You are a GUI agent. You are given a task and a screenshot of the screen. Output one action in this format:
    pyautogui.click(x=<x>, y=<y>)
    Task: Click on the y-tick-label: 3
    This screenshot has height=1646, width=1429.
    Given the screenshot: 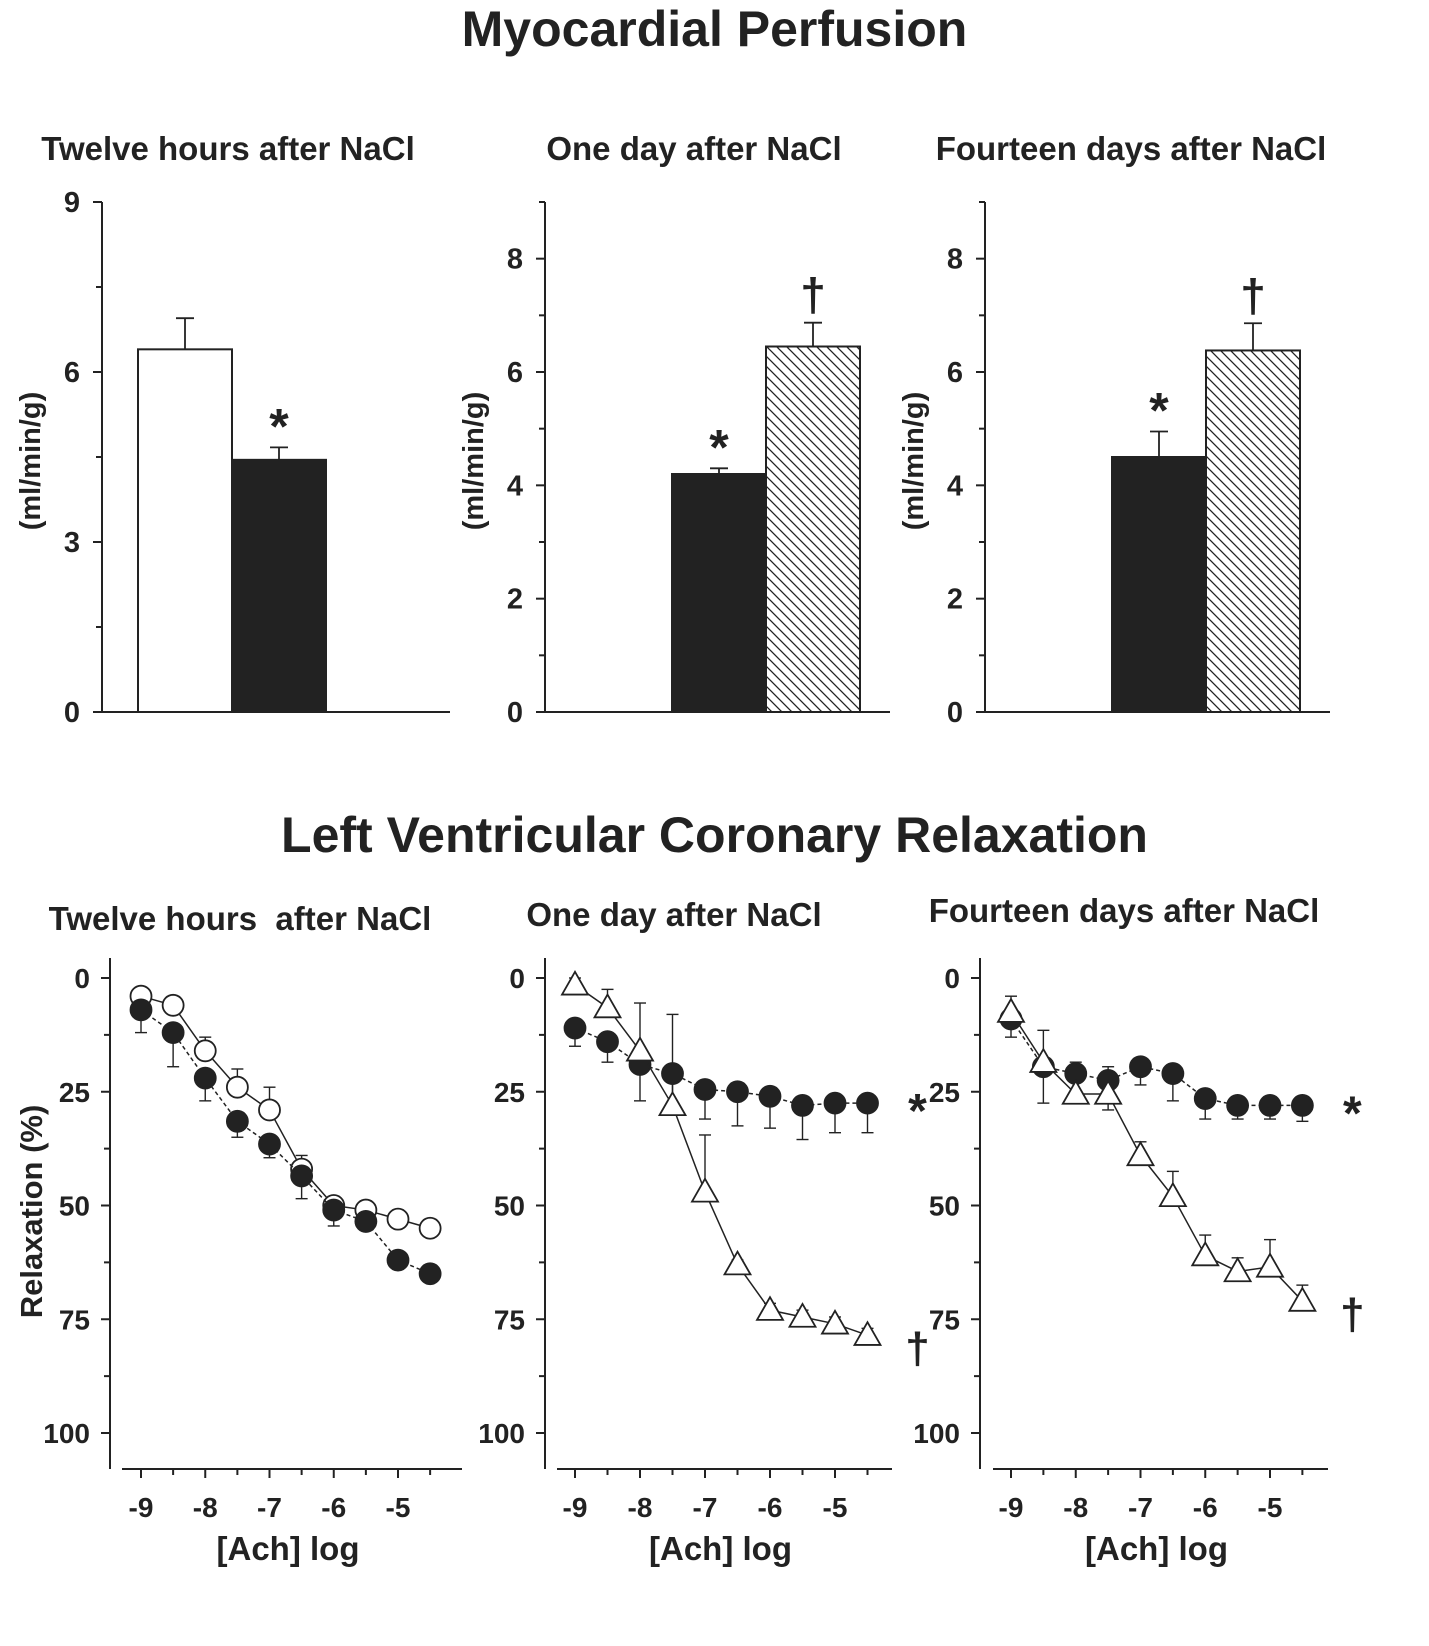 What is the action you would take?
    pyautogui.click(x=72, y=543)
    